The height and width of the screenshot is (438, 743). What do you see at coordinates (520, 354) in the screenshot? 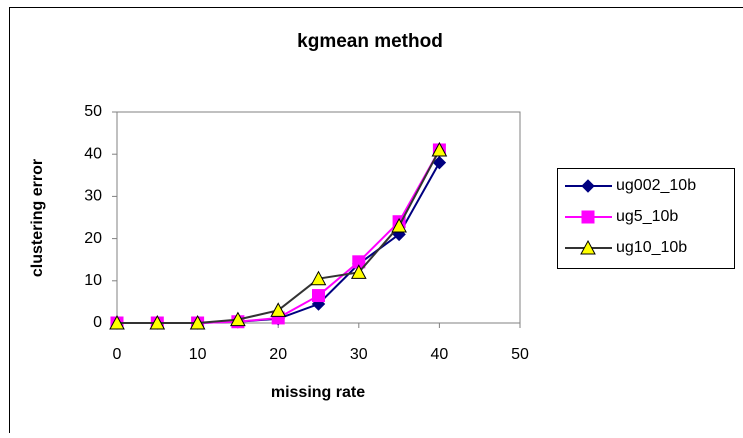
I see `x-tick-label: 50` at bounding box center [520, 354].